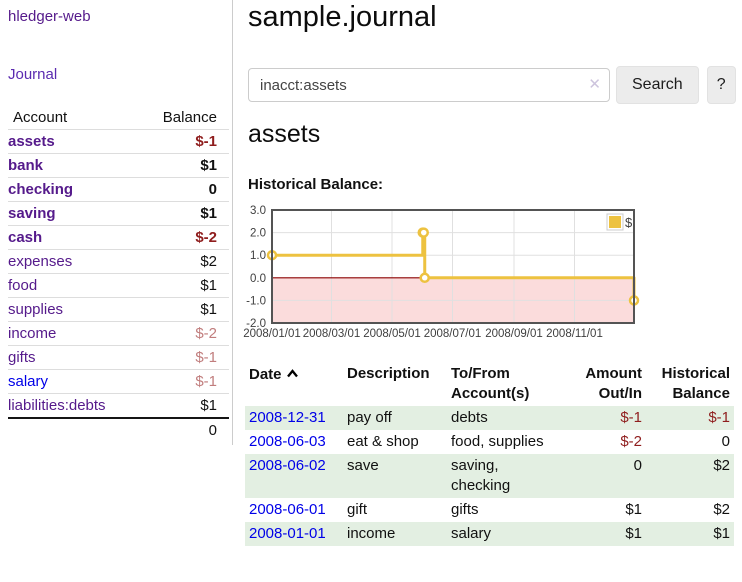  I want to click on transaction-row: 2008-06-01 gift gifts $1 $2, so click(489, 510).